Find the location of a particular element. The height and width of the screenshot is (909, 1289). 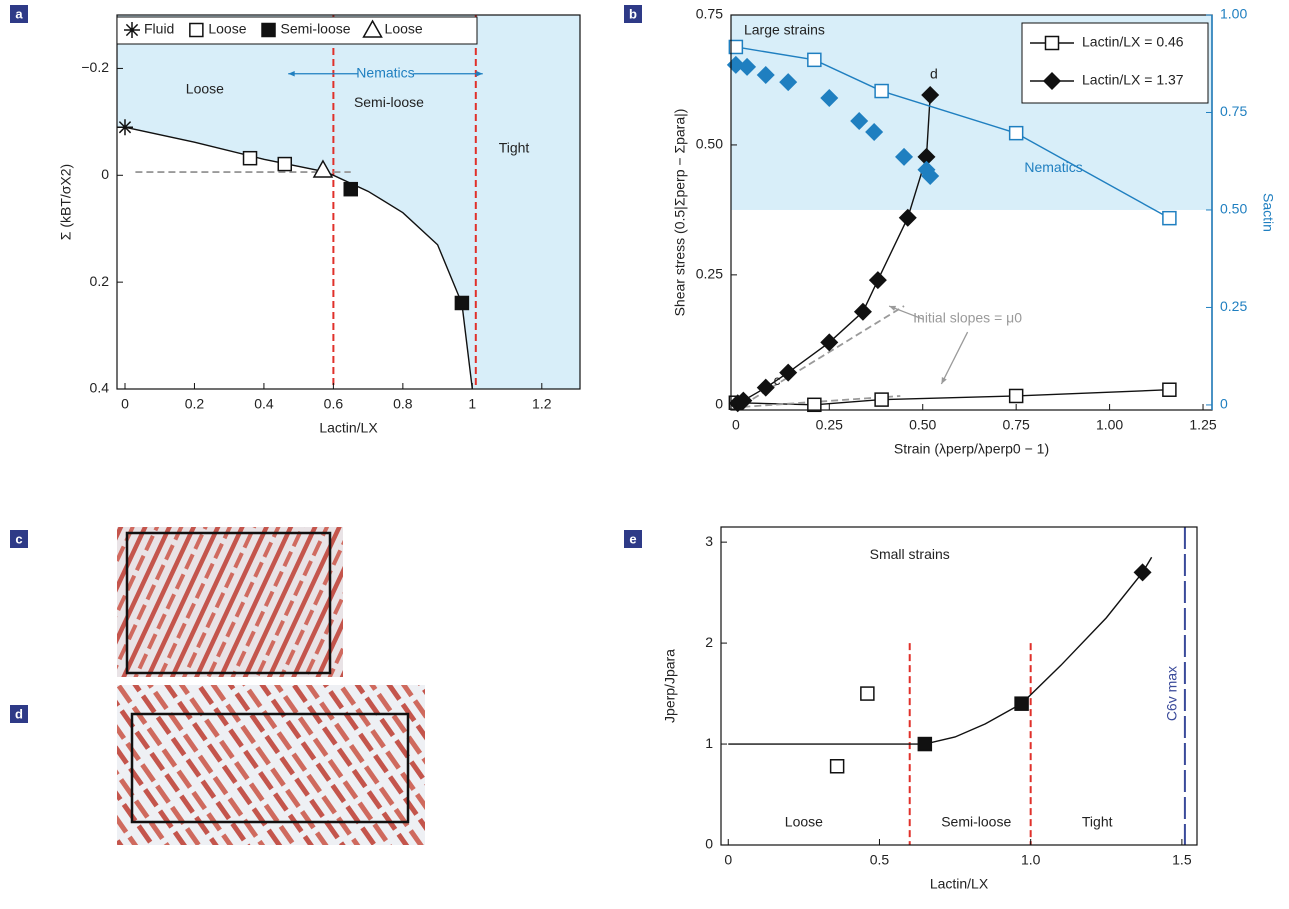

x-tick-label: 0.5 is located at coordinates (880, 860).